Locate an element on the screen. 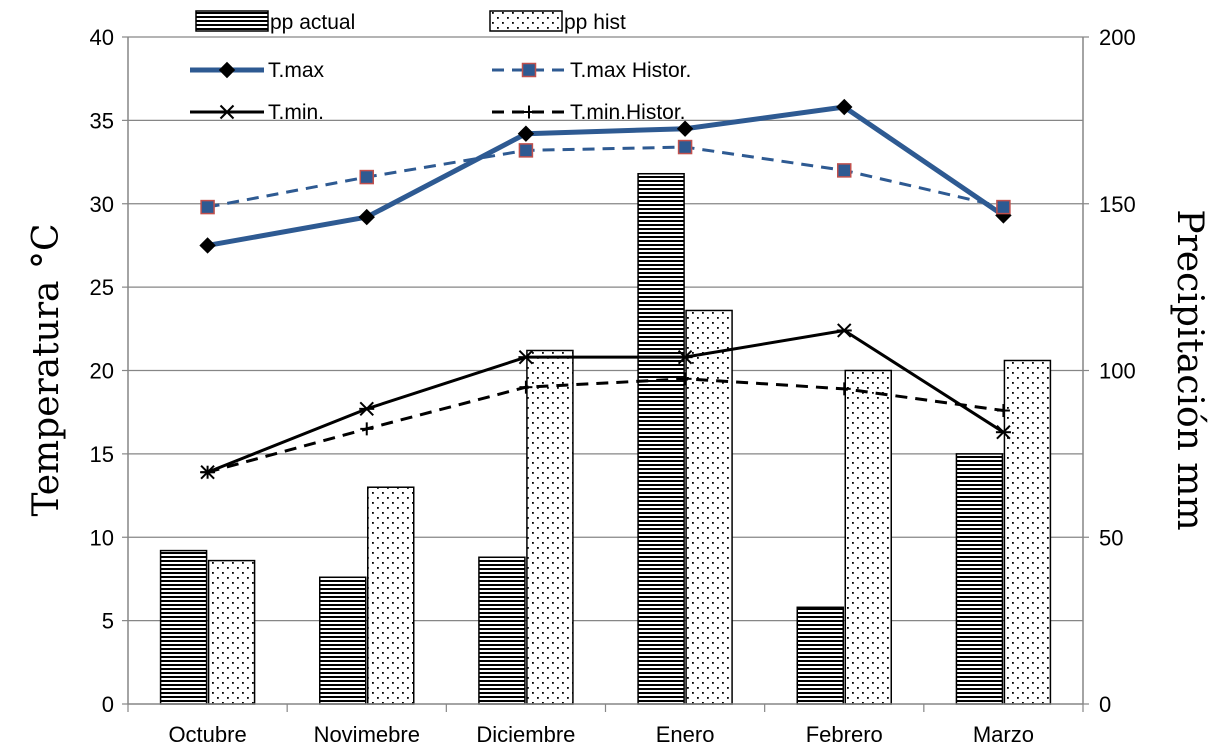  legend-item: T.max Histor. is located at coordinates (591, 70).